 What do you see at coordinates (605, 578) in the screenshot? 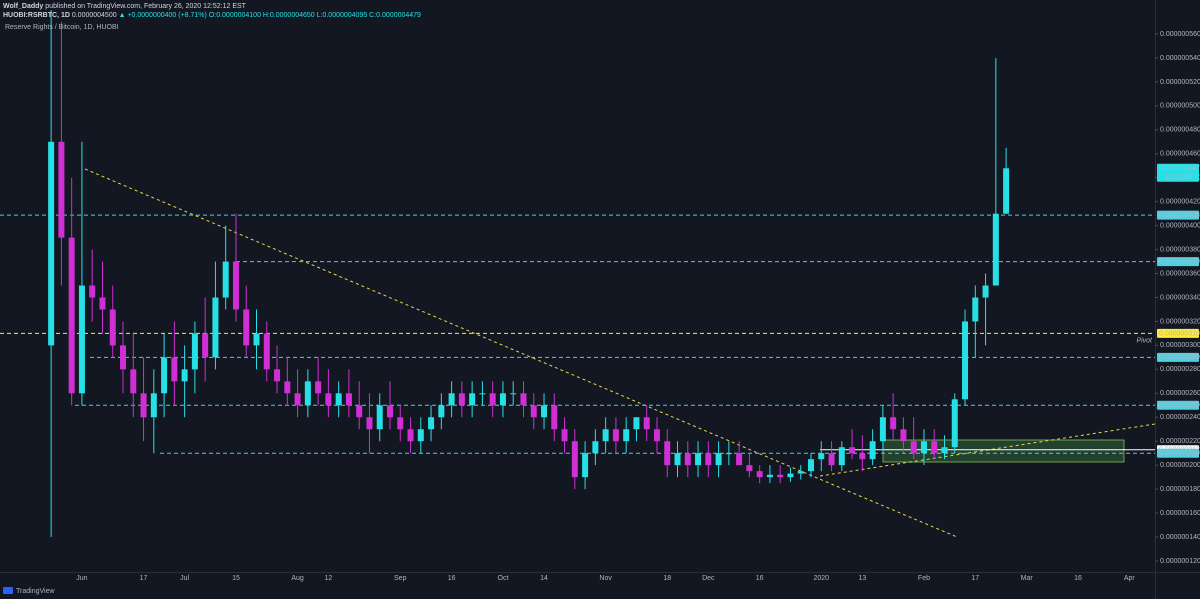
I see `x-tick-label: Nov` at bounding box center [605, 578].